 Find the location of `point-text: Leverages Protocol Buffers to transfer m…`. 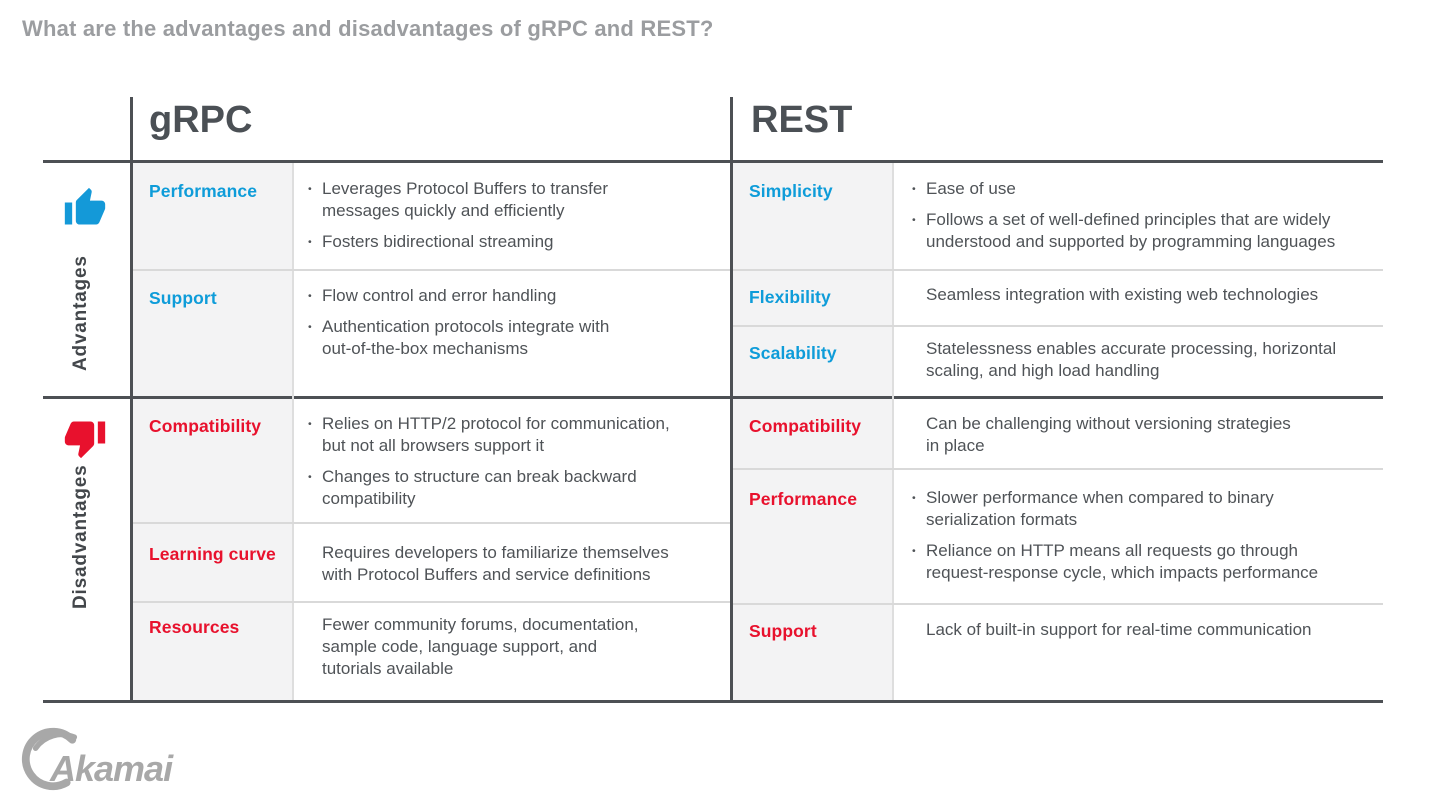

point-text: Leverages Protocol Buffers to transfer m… is located at coordinates (465, 199).